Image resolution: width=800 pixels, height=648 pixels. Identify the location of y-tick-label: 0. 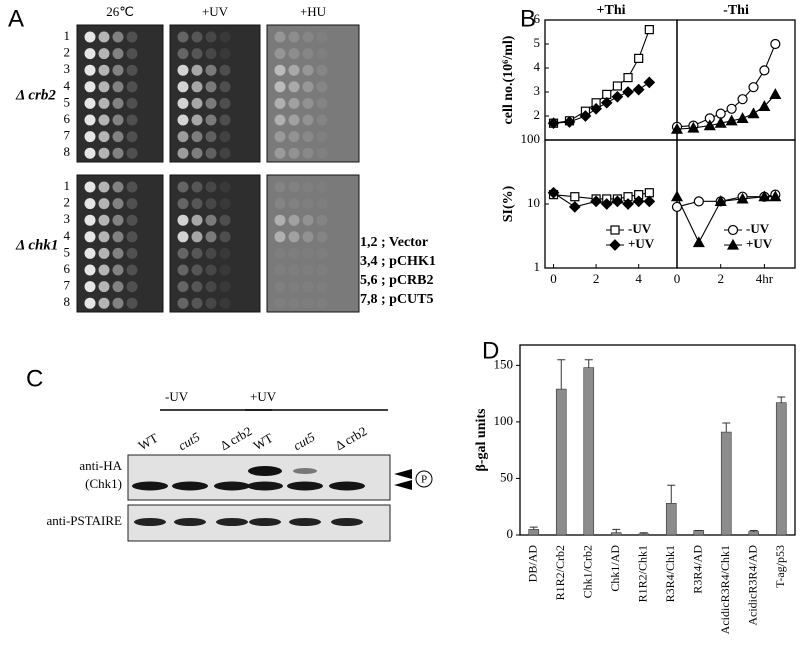
(510, 533).